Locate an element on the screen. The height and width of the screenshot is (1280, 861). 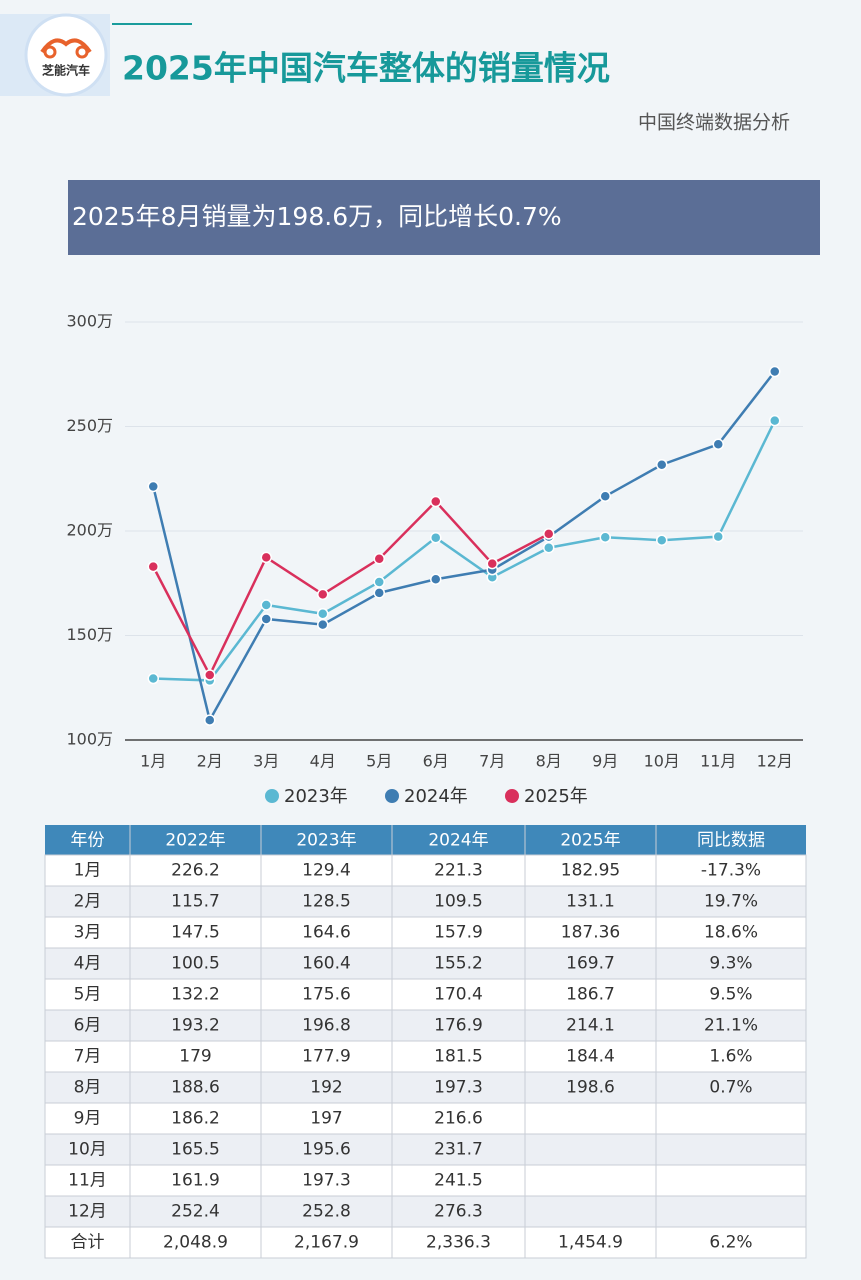
cell: 128.5 is located at coordinates (326, 902).